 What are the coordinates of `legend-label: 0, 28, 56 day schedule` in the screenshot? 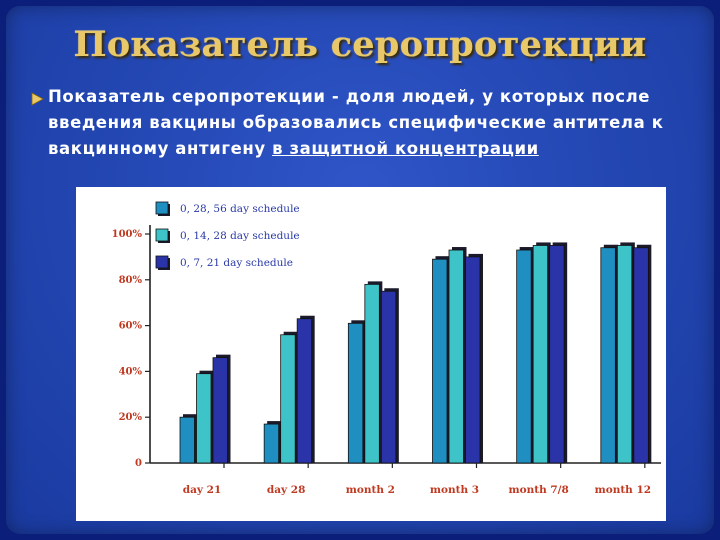 It's located at (240, 209).